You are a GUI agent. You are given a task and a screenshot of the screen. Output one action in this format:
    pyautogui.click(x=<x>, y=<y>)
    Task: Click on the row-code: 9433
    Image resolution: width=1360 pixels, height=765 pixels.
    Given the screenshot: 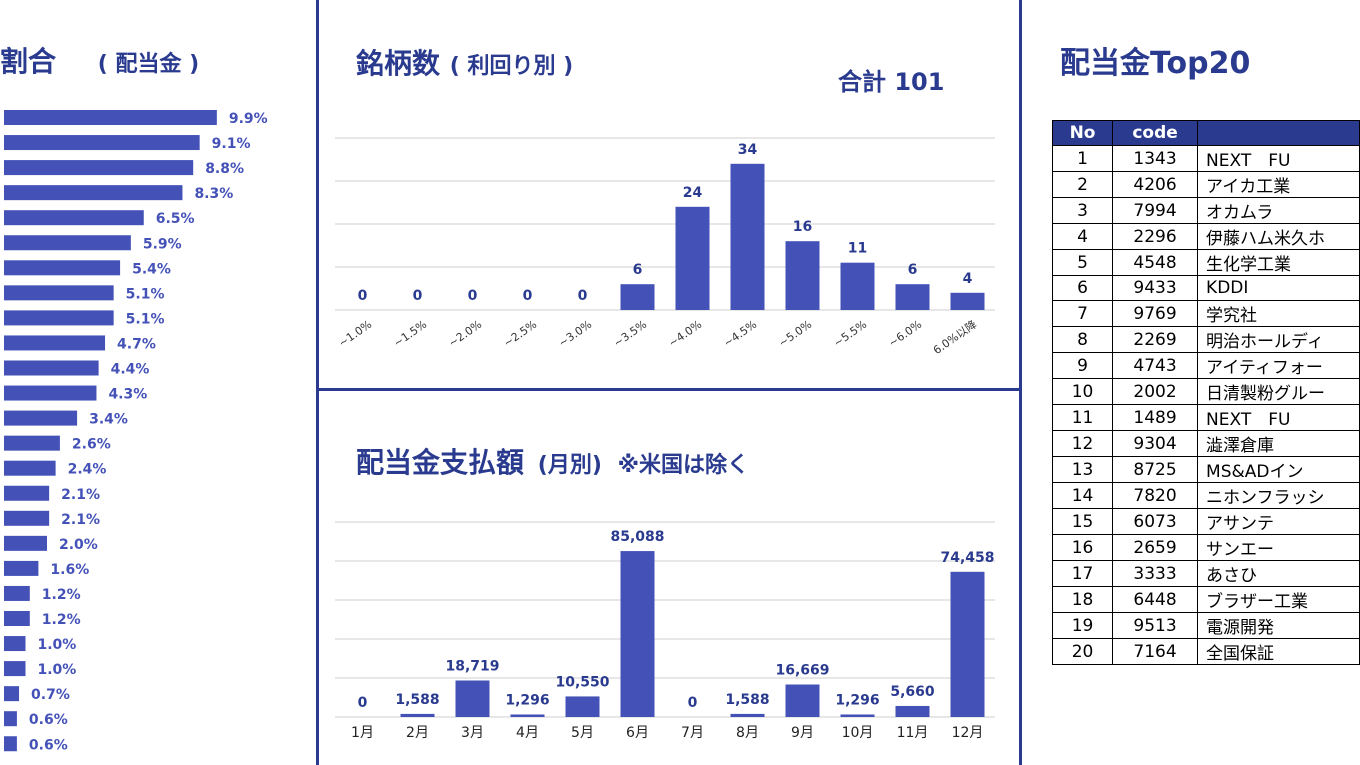 What is the action you would take?
    pyautogui.click(x=1155, y=288)
    